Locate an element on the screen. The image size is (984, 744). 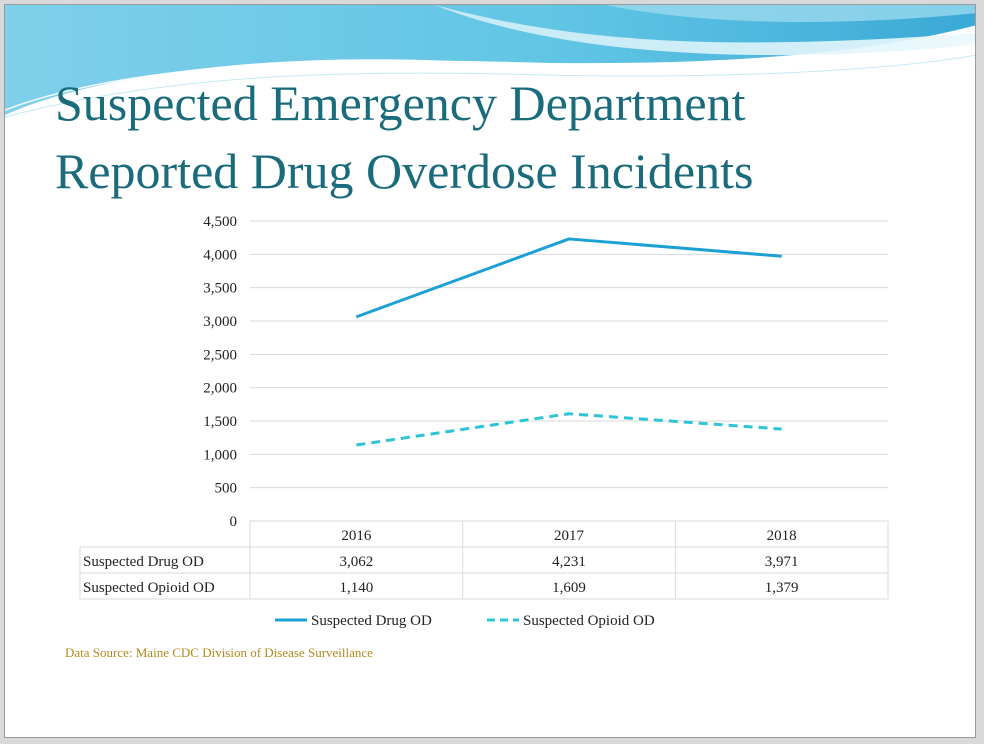
table-data-value: 1,379 is located at coordinates (782, 588).